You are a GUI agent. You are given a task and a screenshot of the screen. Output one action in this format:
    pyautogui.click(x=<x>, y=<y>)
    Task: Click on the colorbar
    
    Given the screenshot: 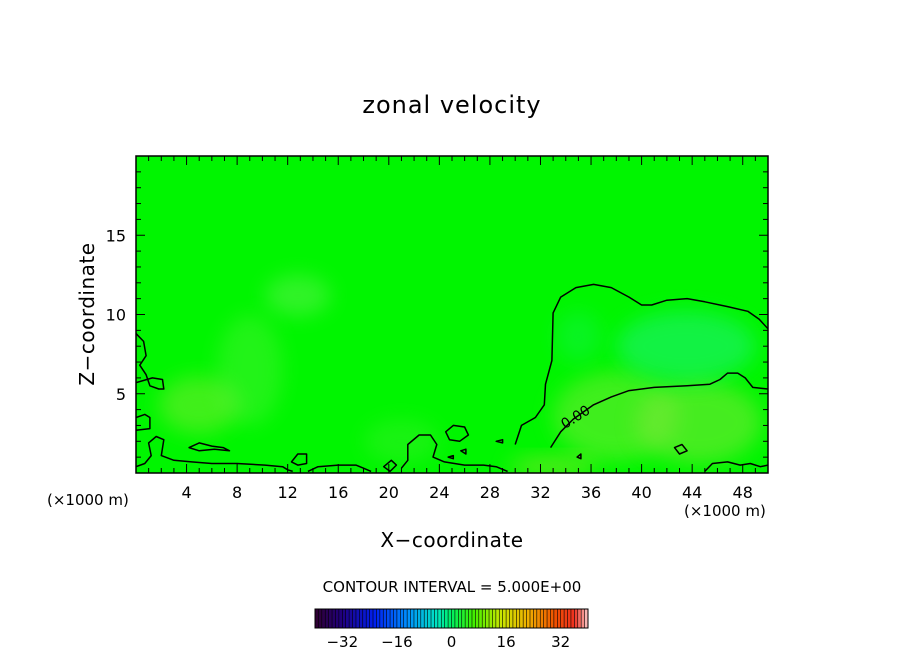 What is the action you would take?
    pyautogui.click(x=451, y=618)
    